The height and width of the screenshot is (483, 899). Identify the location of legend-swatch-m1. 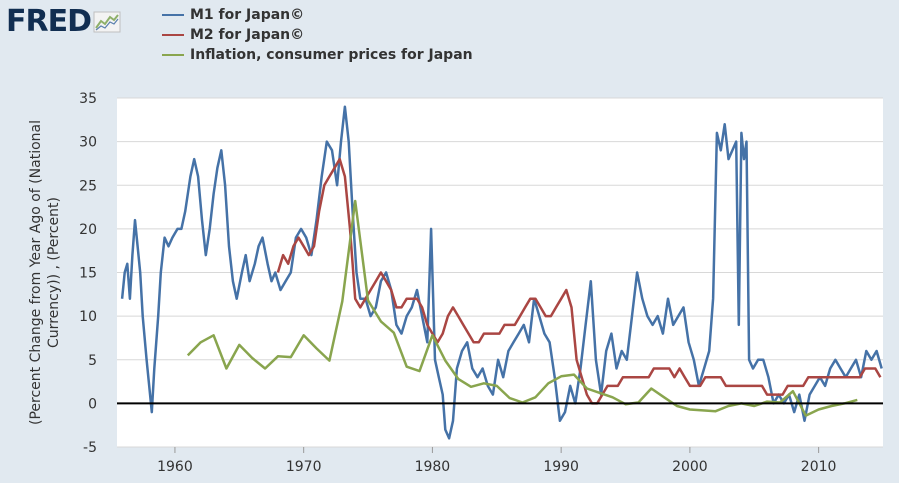
(173, 15).